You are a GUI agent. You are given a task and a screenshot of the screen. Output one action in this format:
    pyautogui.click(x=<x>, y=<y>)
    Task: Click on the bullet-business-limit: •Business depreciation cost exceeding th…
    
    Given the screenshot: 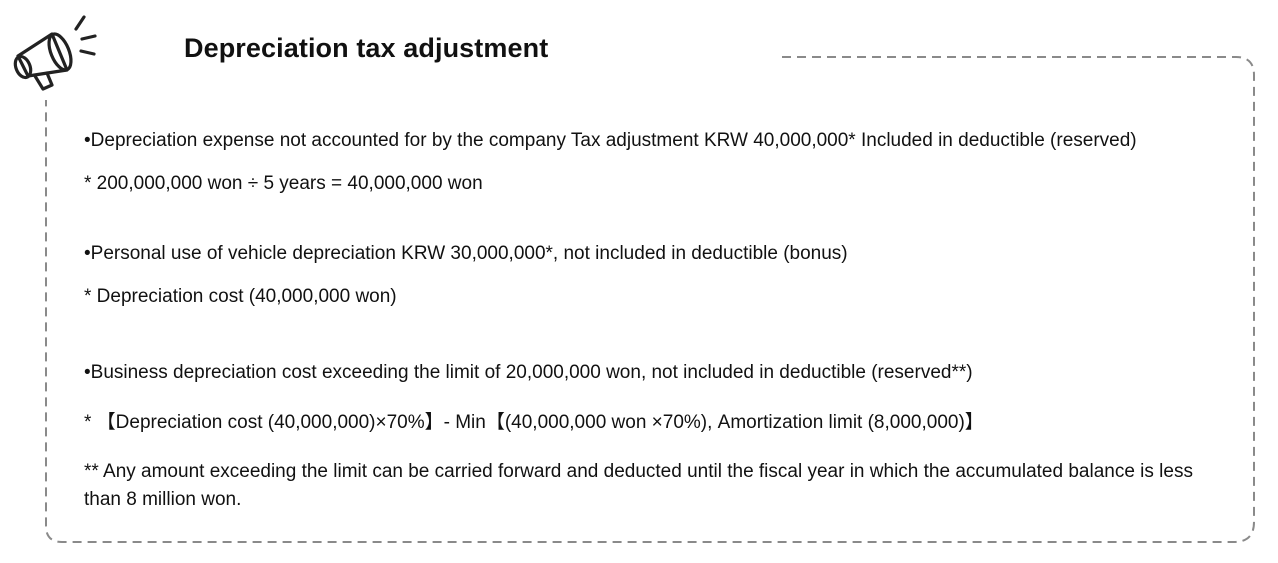 What is the action you would take?
    pyautogui.click(x=528, y=372)
    